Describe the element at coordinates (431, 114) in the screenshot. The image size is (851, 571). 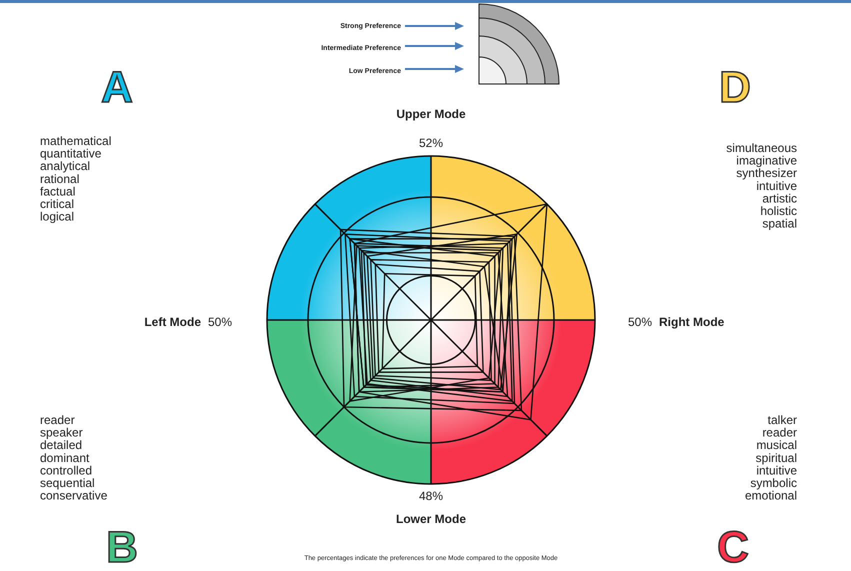
I see `text: Upper Mode` at that location.